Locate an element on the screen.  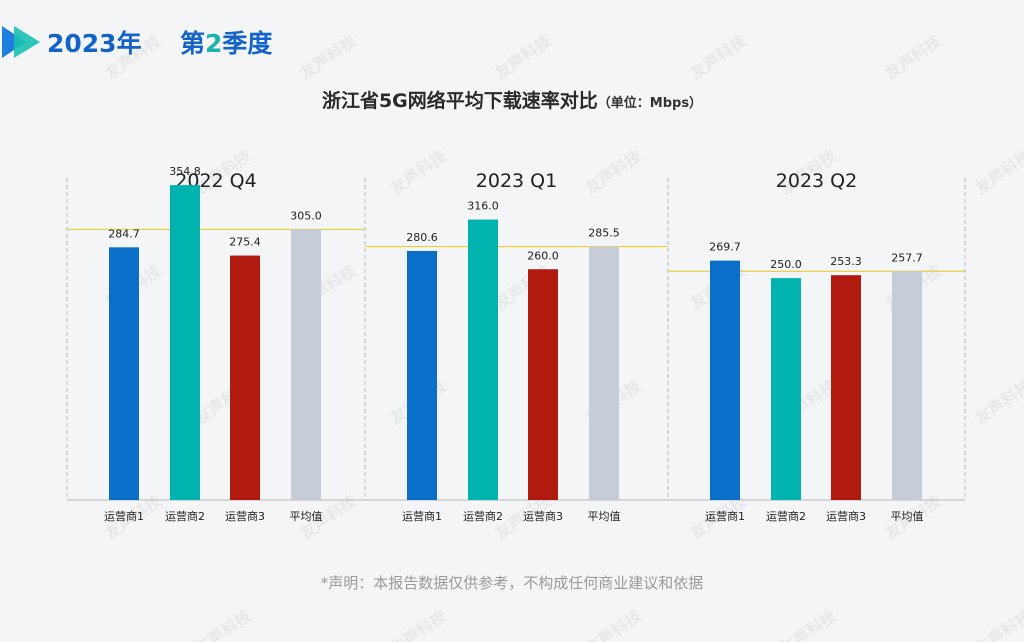
report-year: 2023年 is located at coordinates (94, 43).